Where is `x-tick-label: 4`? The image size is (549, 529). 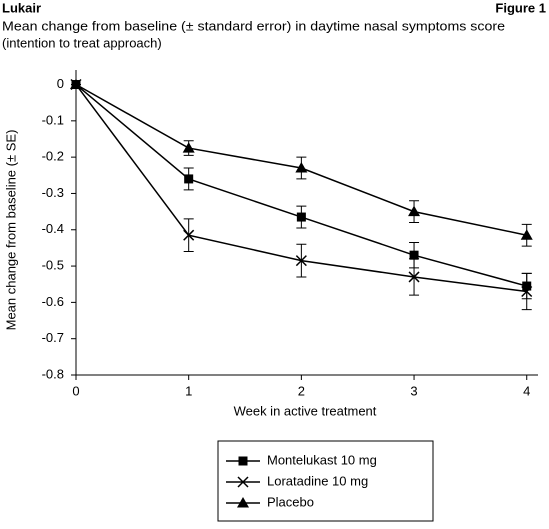
x-tick-label: 4 is located at coordinates (526, 390).